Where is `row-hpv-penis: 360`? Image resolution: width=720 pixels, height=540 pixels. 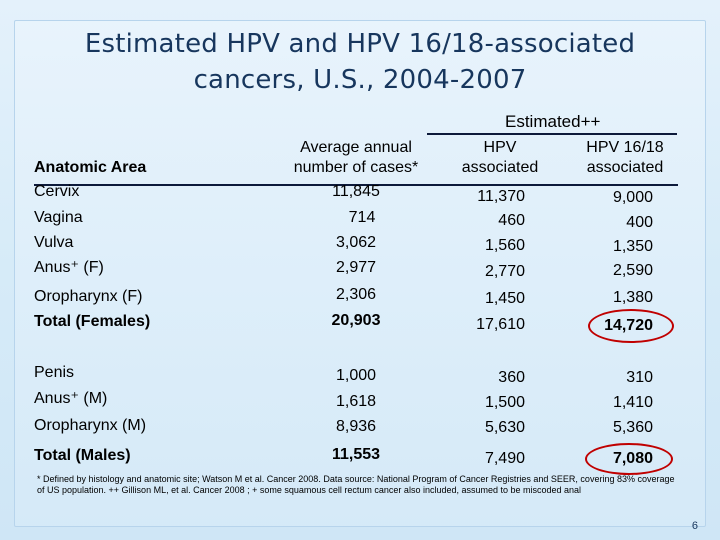
row-hpv-penis: 360 is located at coordinates (511, 377).